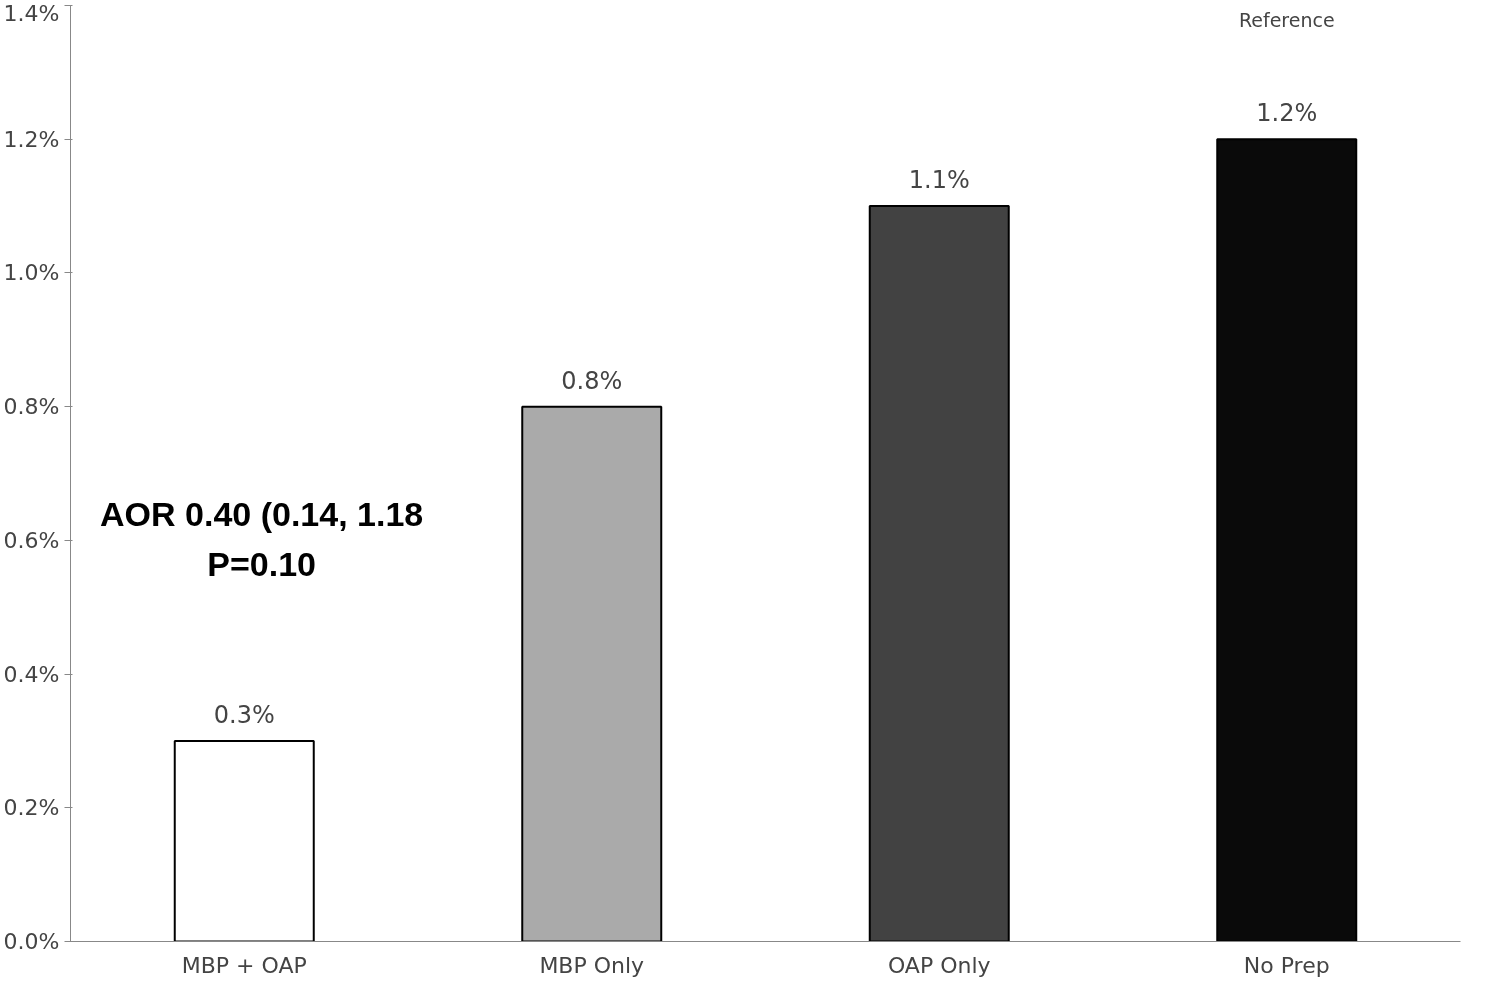  I want to click on annotation: Reference, so click(1286, 19).